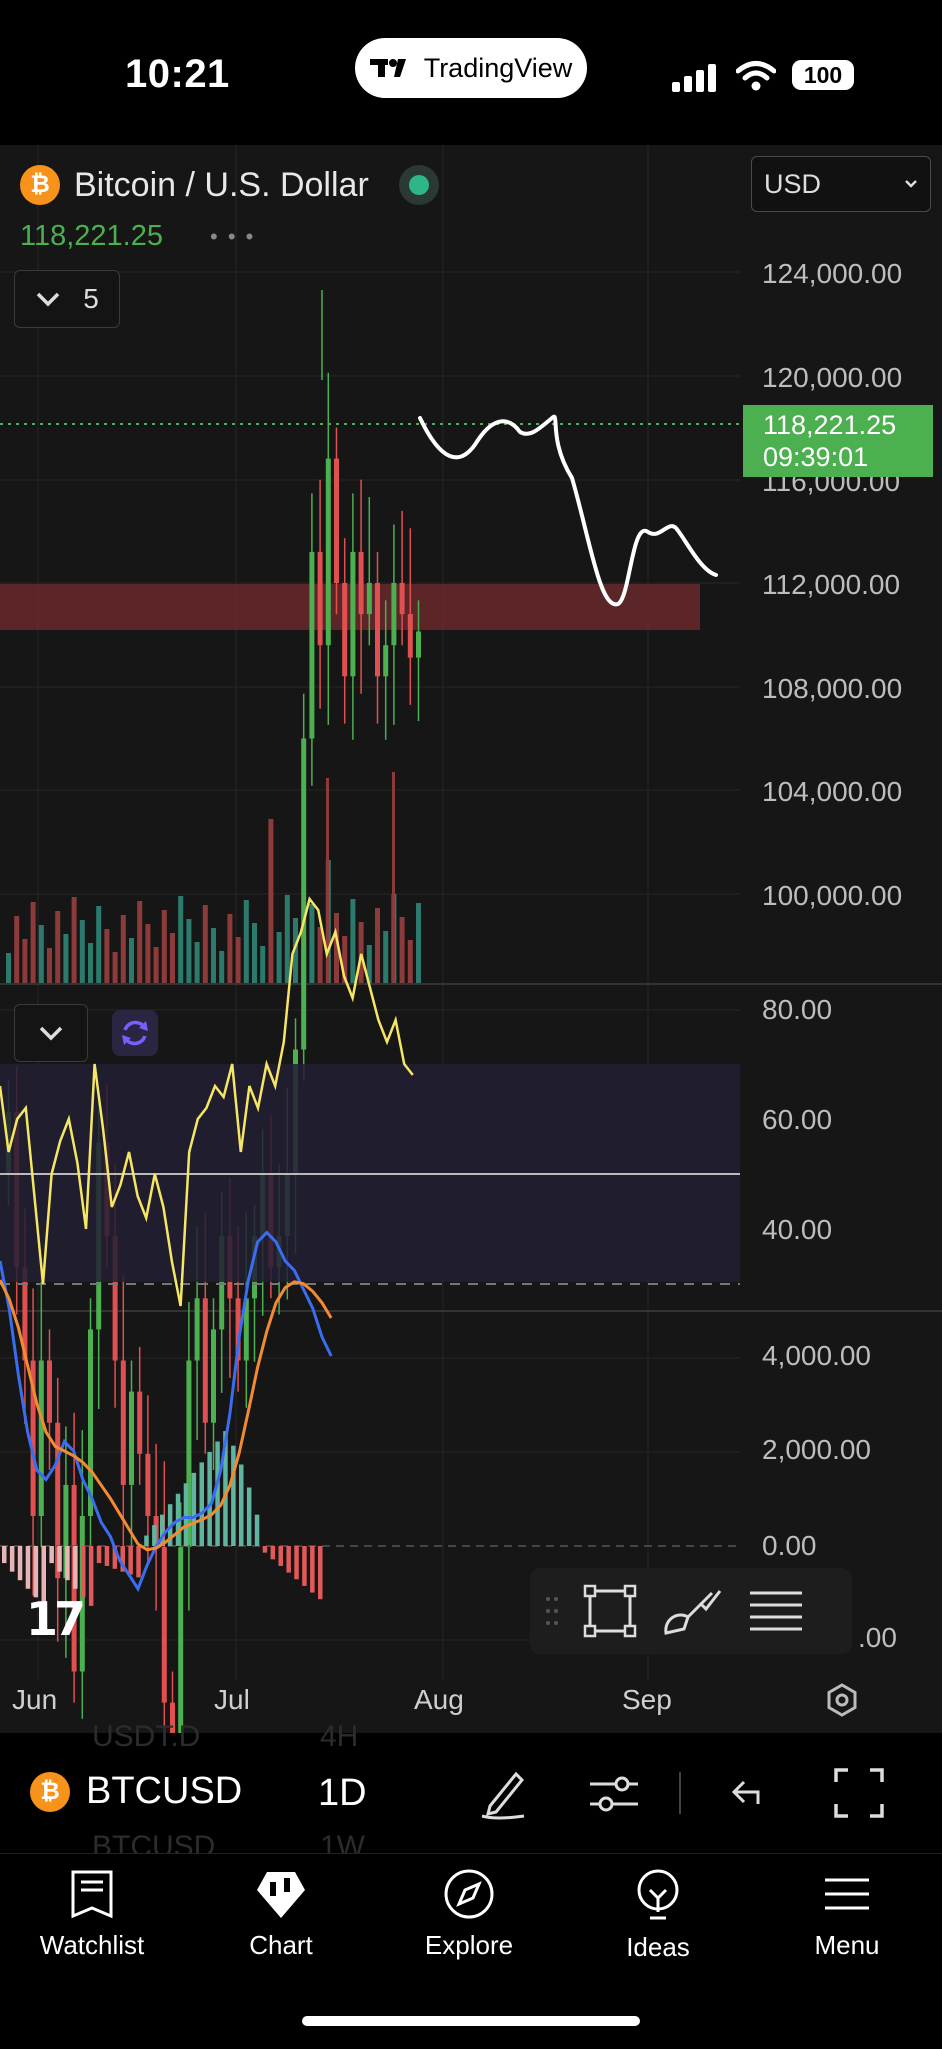 Image resolution: width=942 pixels, height=2049 pixels. Describe the element at coordinates (816, 457) in the screenshot. I see `bar-countdown: 09:39:01` at that location.